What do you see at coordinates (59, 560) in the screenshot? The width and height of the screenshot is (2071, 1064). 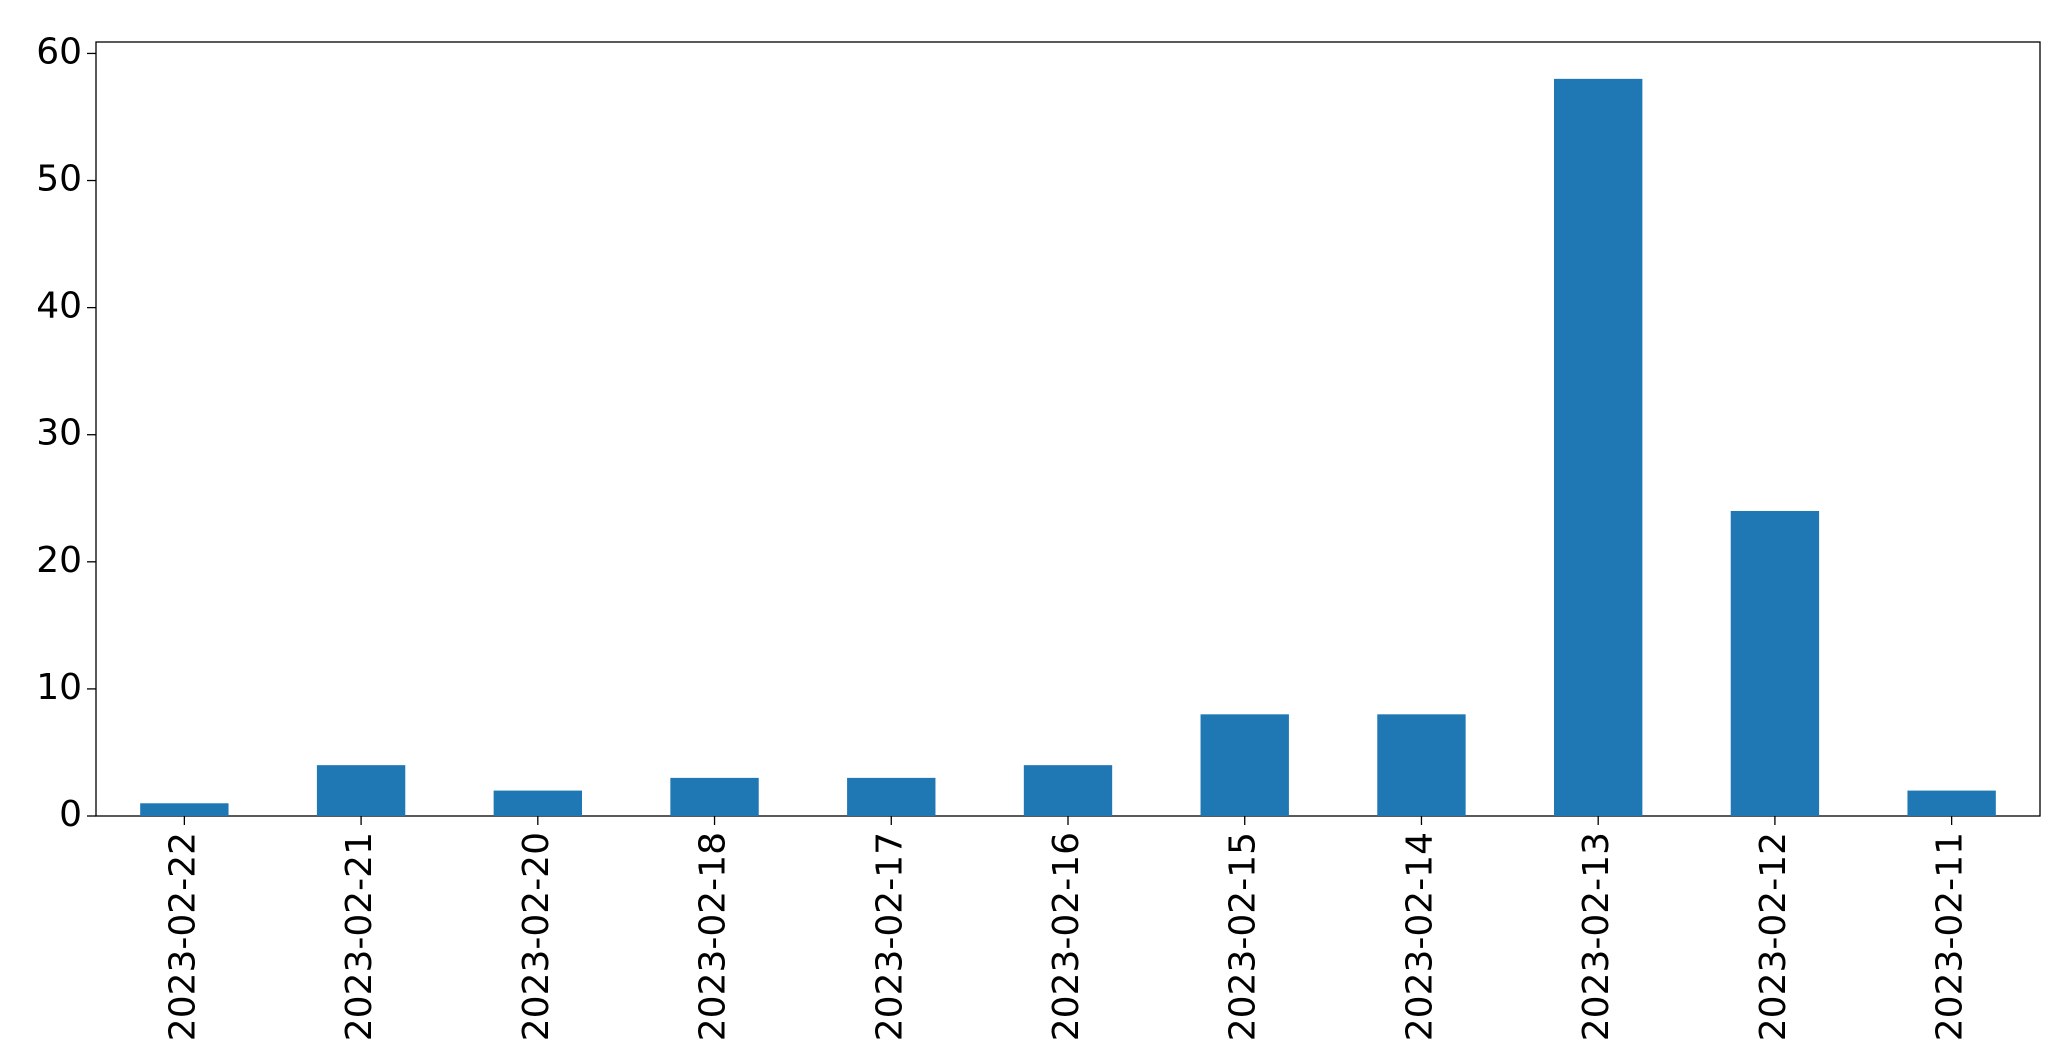 I see `y-tick-label: 20` at bounding box center [59, 560].